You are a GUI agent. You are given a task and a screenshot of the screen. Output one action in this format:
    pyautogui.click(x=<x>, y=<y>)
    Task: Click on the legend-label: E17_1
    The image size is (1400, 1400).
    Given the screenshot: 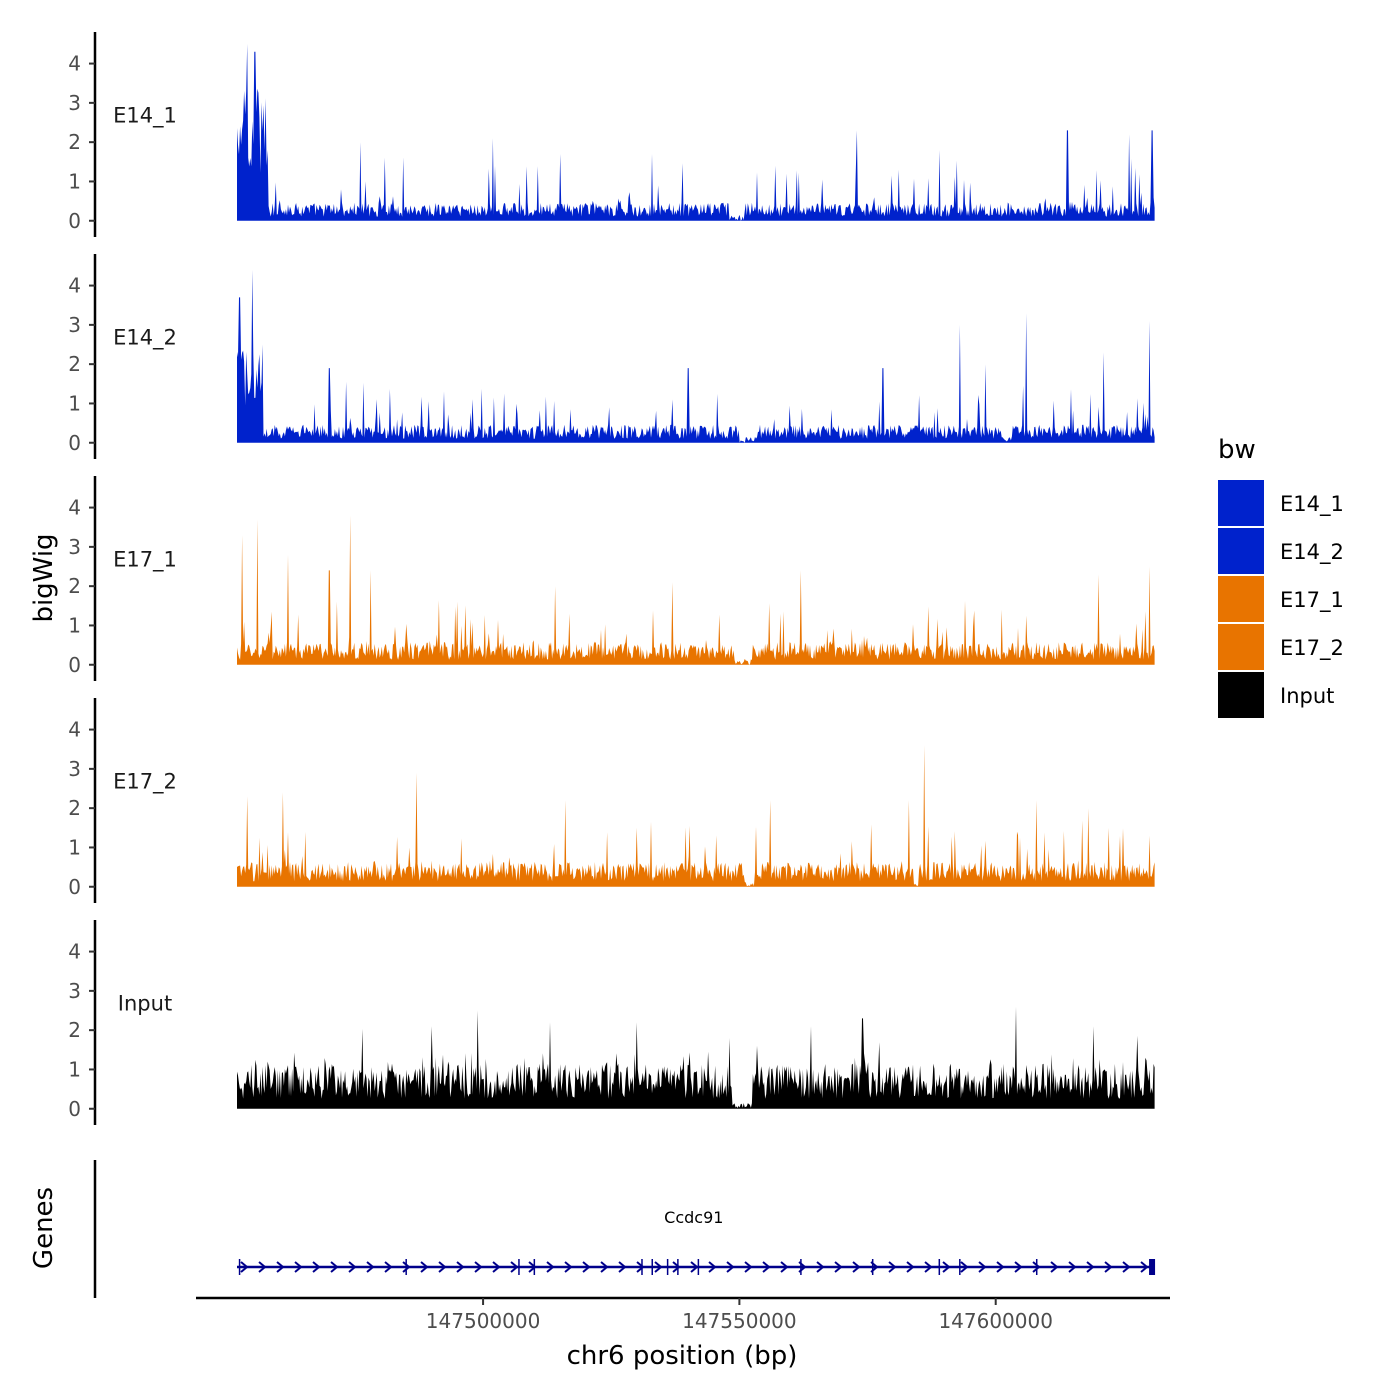 What is the action you would take?
    pyautogui.click(x=1312, y=600)
    